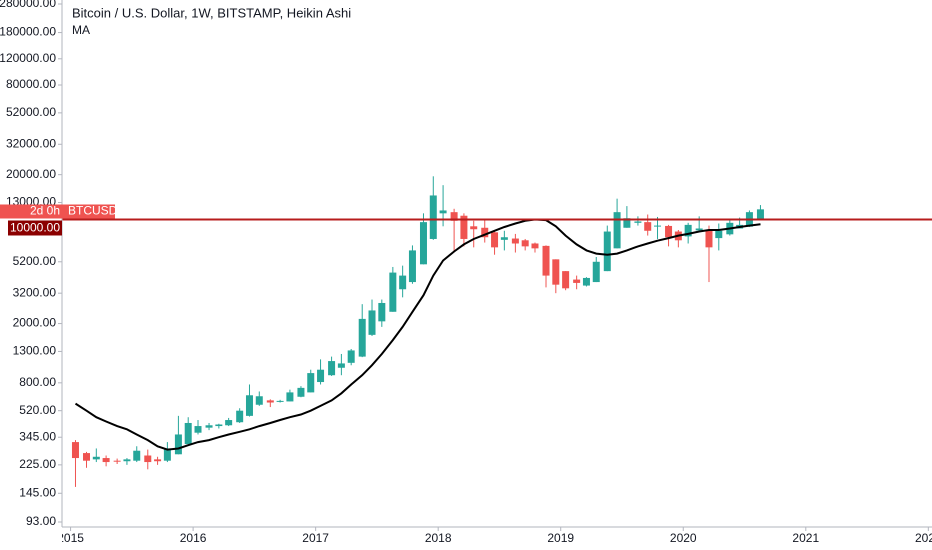 This screenshot has width=932, height=550. Describe the element at coordinates (37, 410) in the screenshot. I see `y-tick-label: 520.00` at that location.